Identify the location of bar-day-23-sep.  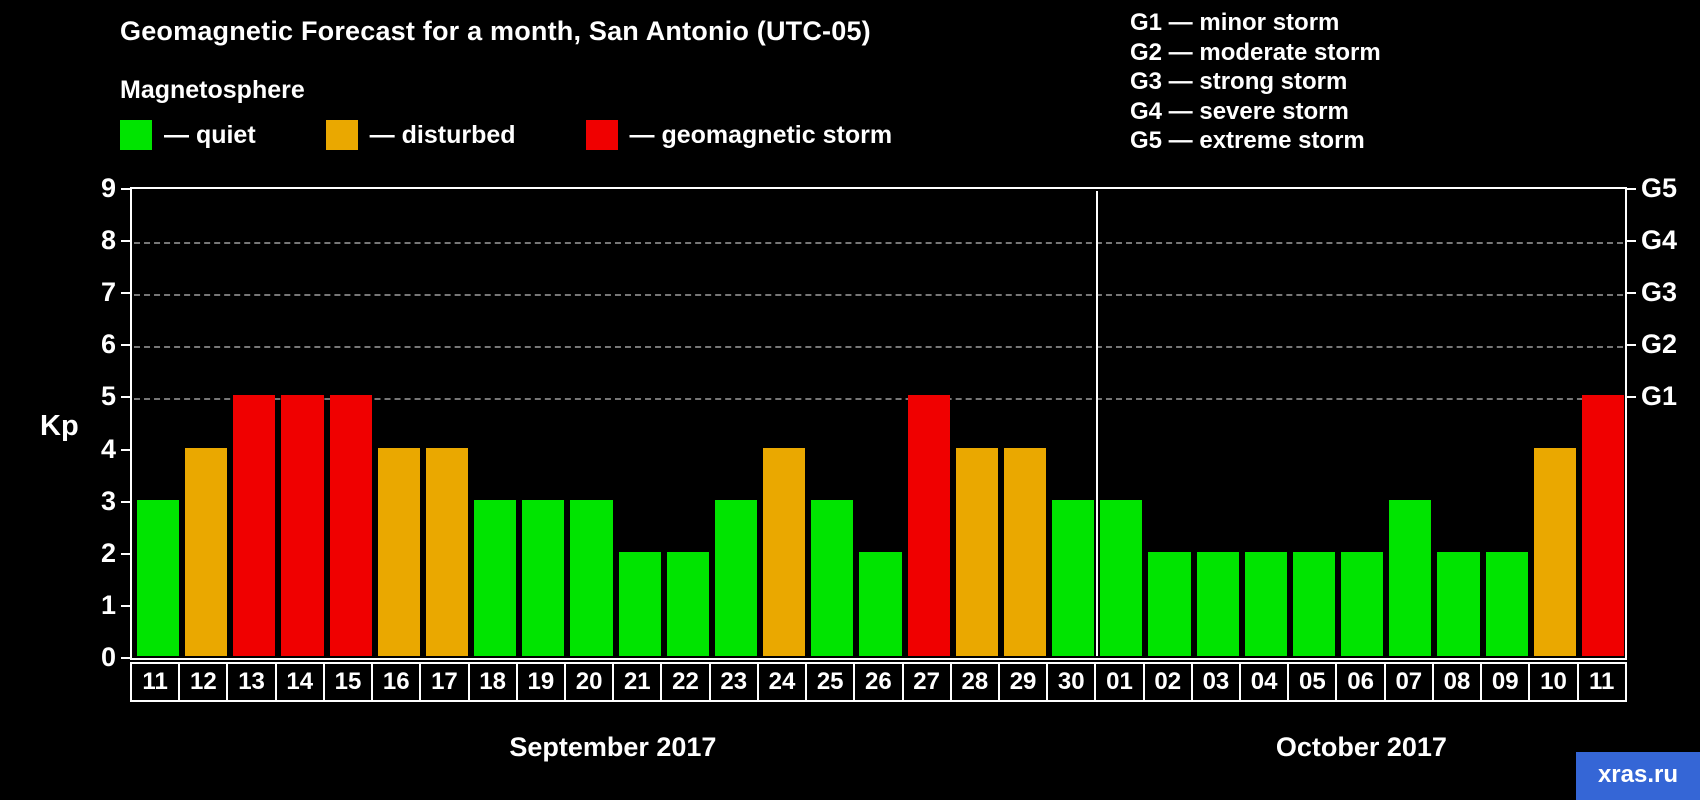
(736, 577).